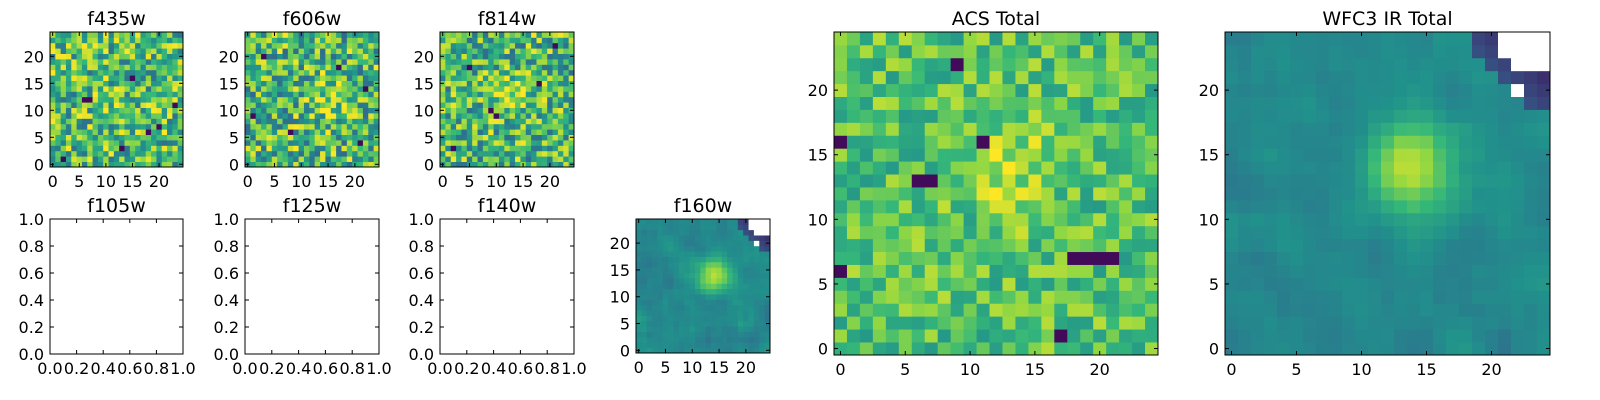 Image resolution: width=1600 pixels, height=400 pixels. What do you see at coordinates (132, 181) in the screenshot?
I see `x-tick-label: 15` at bounding box center [132, 181].